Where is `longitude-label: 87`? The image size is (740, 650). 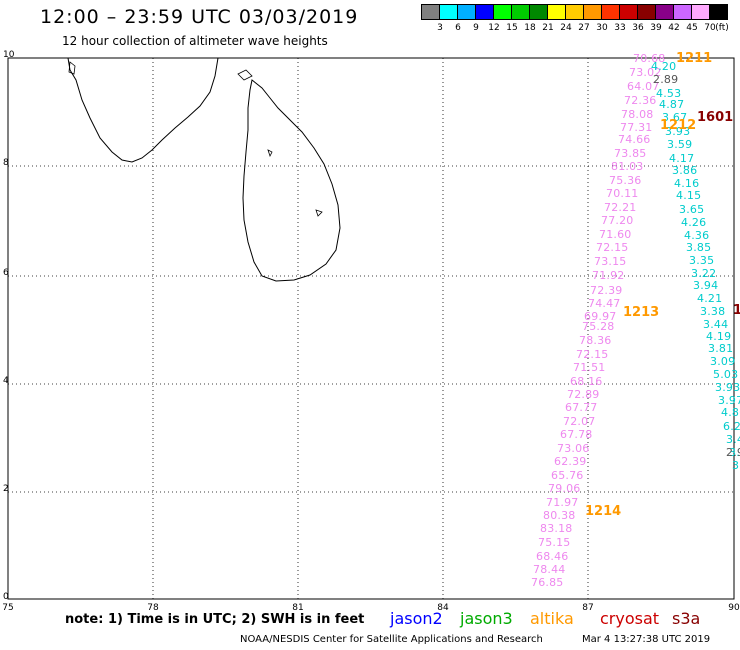
longitude-label: 87 is located at coordinates (588, 608).